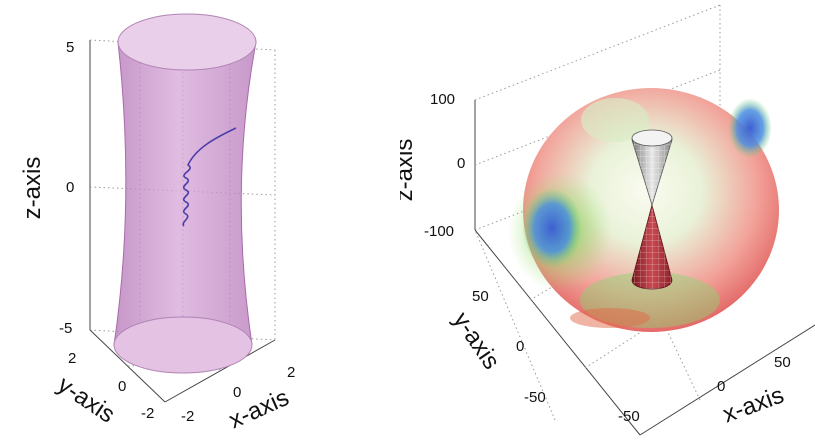  What do you see at coordinates (147, 413) in the screenshot?
I see `y-tick-neg2: -2` at bounding box center [147, 413].